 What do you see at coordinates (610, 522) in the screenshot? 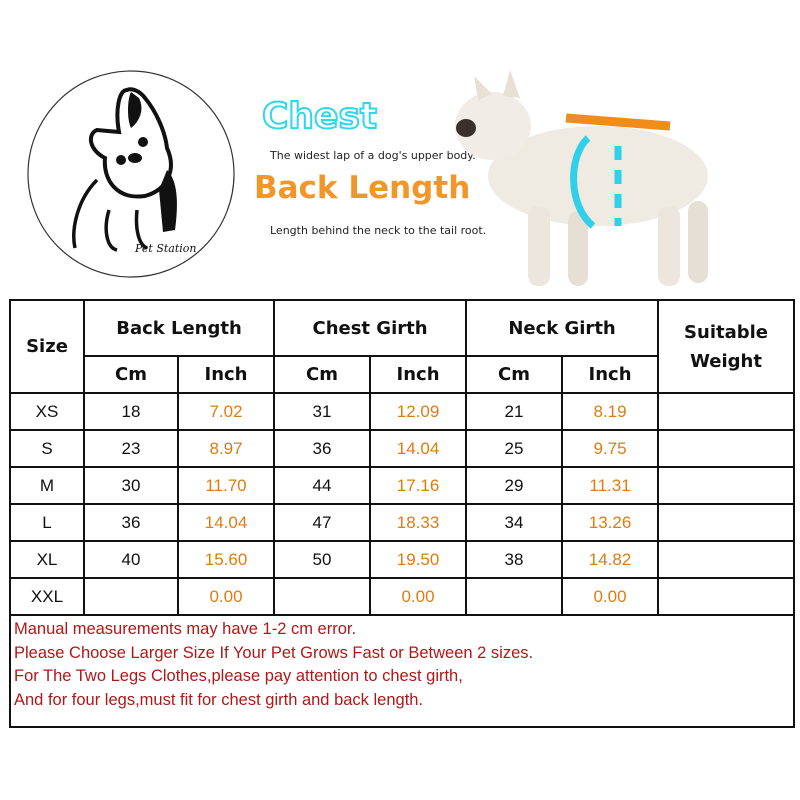
I see `cell-neck-in: 13.26` at bounding box center [610, 522].